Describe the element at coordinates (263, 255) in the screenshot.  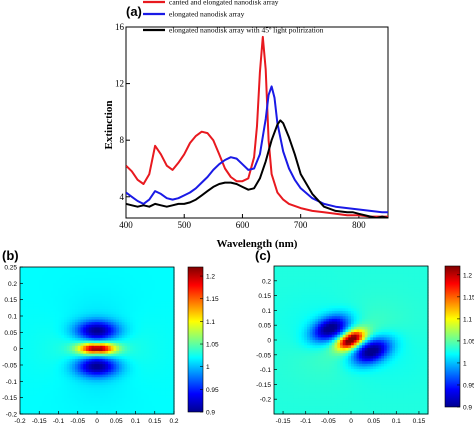
I see `panel-c-label: (c)` at that location.